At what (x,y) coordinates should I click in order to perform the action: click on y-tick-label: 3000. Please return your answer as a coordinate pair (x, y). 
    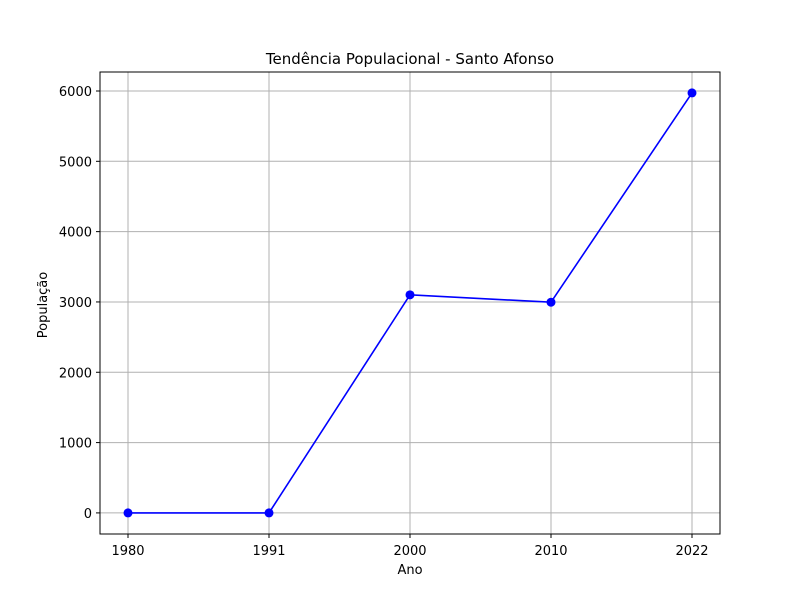
    Looking at the image, I should click on (75, 303).